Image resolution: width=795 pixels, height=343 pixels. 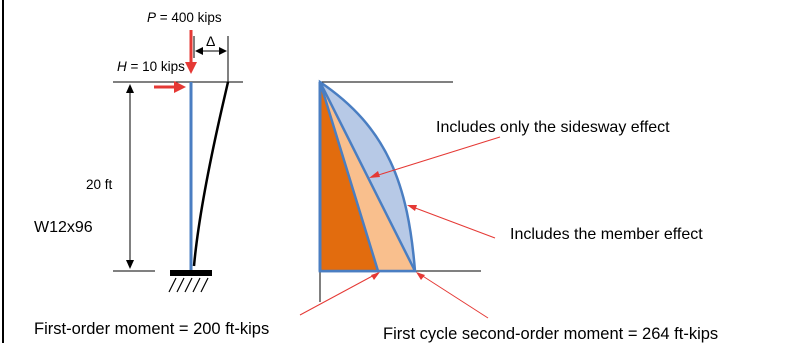 I want to click on fixed-base-hatching, so click(x=188, y=285).